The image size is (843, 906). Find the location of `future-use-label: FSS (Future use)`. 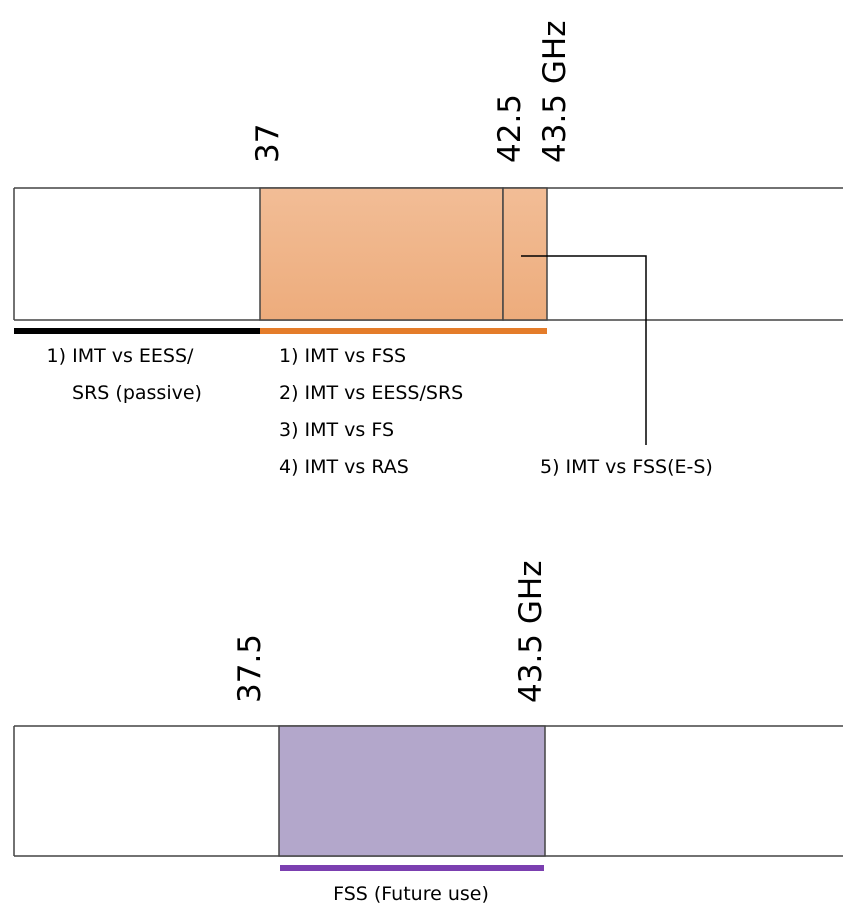

future-use-label: FSS (Future use) is located at coordinates (411, 894).